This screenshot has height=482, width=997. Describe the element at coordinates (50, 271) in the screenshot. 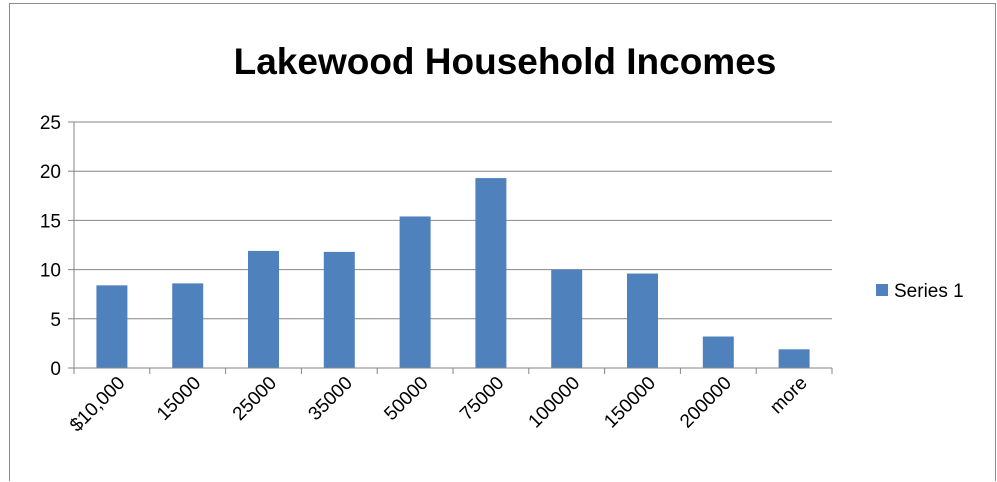

I see `y-tick-label: 10` at that location.